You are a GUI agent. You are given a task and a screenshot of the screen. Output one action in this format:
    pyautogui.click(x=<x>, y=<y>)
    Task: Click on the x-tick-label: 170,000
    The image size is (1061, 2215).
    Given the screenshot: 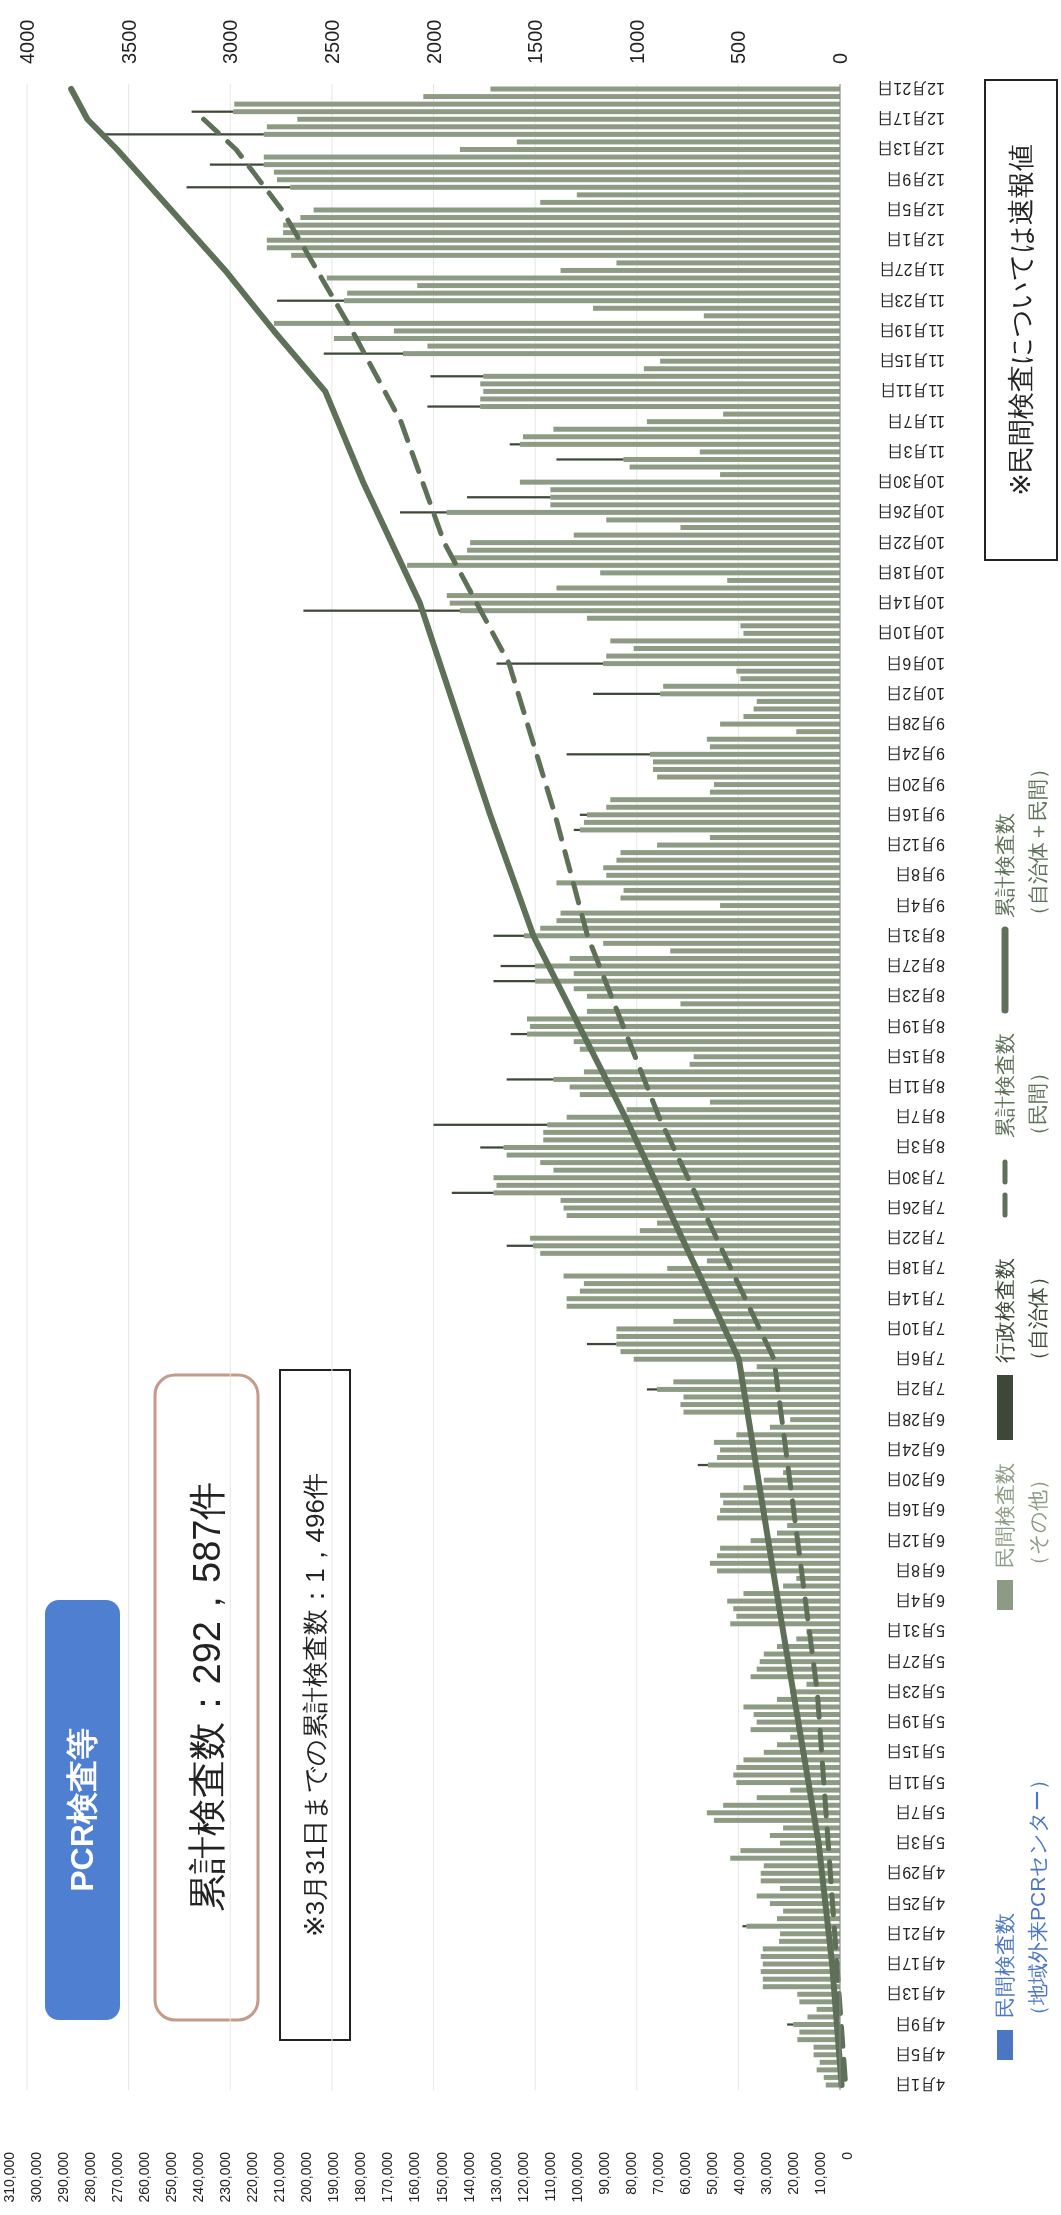 What is the action you would take?
    pyautogui.click(x=387, y=2177)
    